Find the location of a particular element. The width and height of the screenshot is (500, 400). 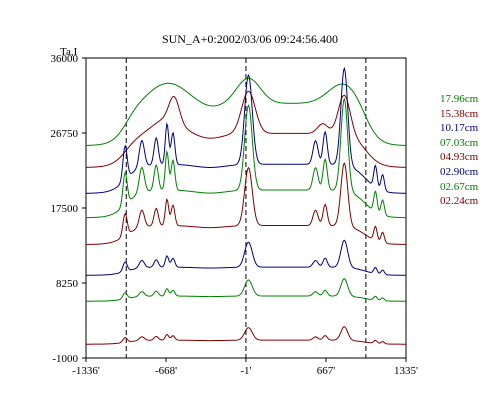

y-tick-label: 36000 is located at coordinates (65, 59).